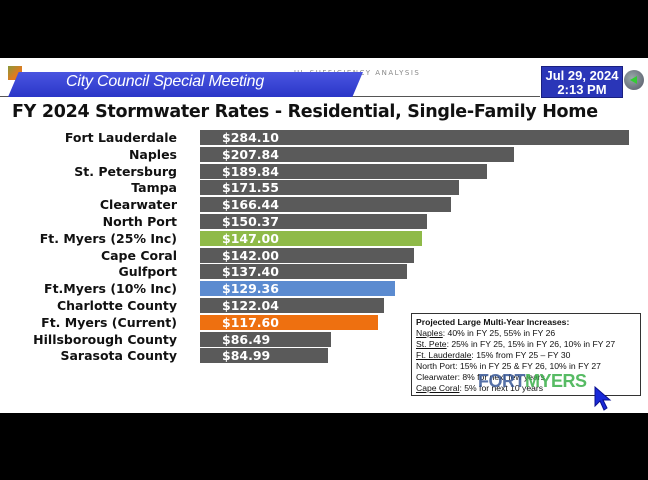 The width and height of the screenshot is (648, 480). Describe the element at coordinates (120, 137) in the screenshot. I see `category-label: Fort Lauderdale` at that location.